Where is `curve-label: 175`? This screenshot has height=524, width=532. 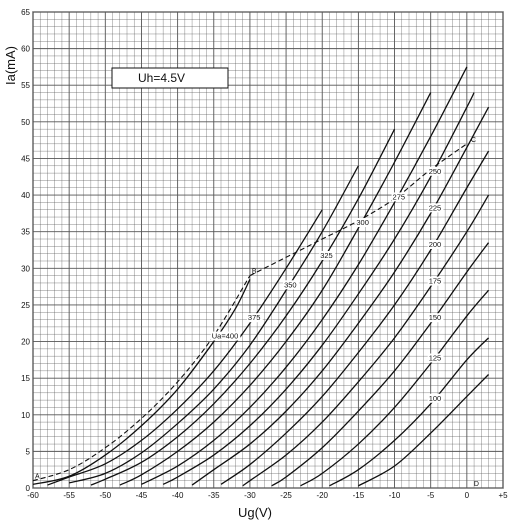 curve-label: 175 is located at coordinates (435, 281).